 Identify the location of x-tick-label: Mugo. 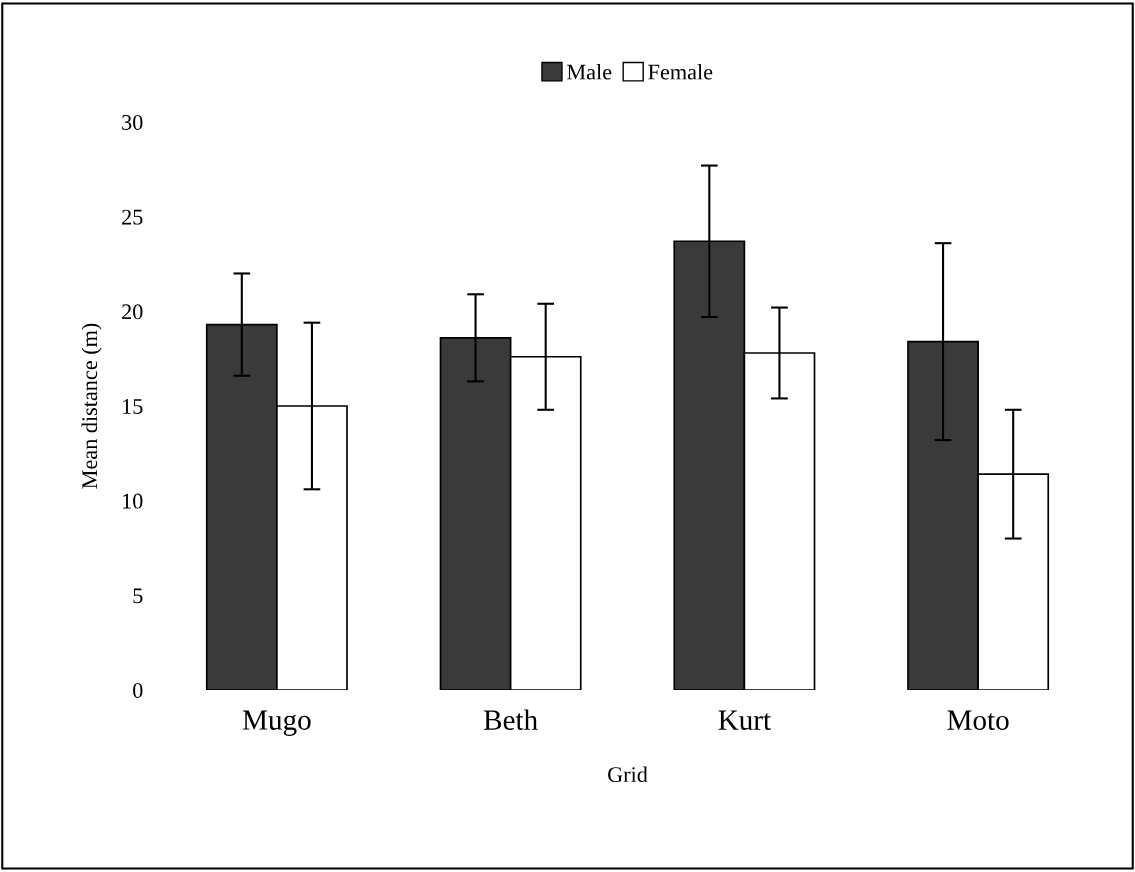
(276, 723).